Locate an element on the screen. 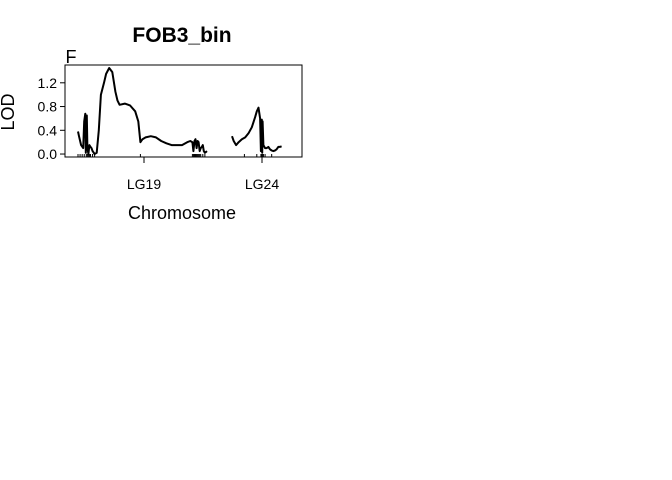 The height and width of the screenshot is (480, 672). panel-label: F is located at coordinates (71, 57).